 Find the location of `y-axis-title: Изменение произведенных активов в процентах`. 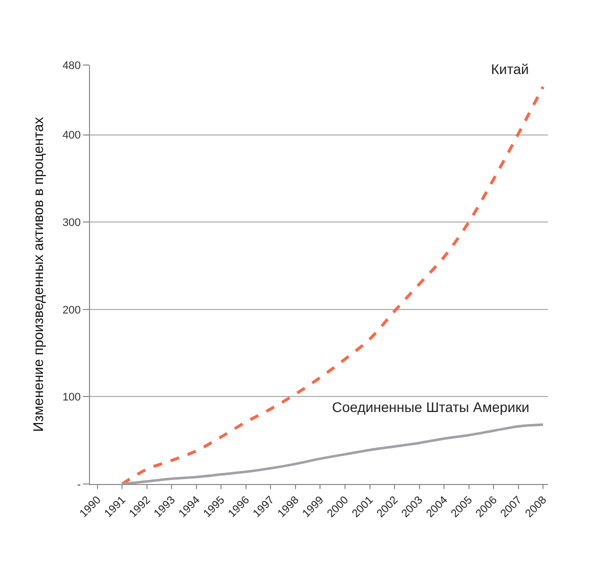

y-axis-title: Изменение произведенных активов в процентах is located at coordinates (38, 274).